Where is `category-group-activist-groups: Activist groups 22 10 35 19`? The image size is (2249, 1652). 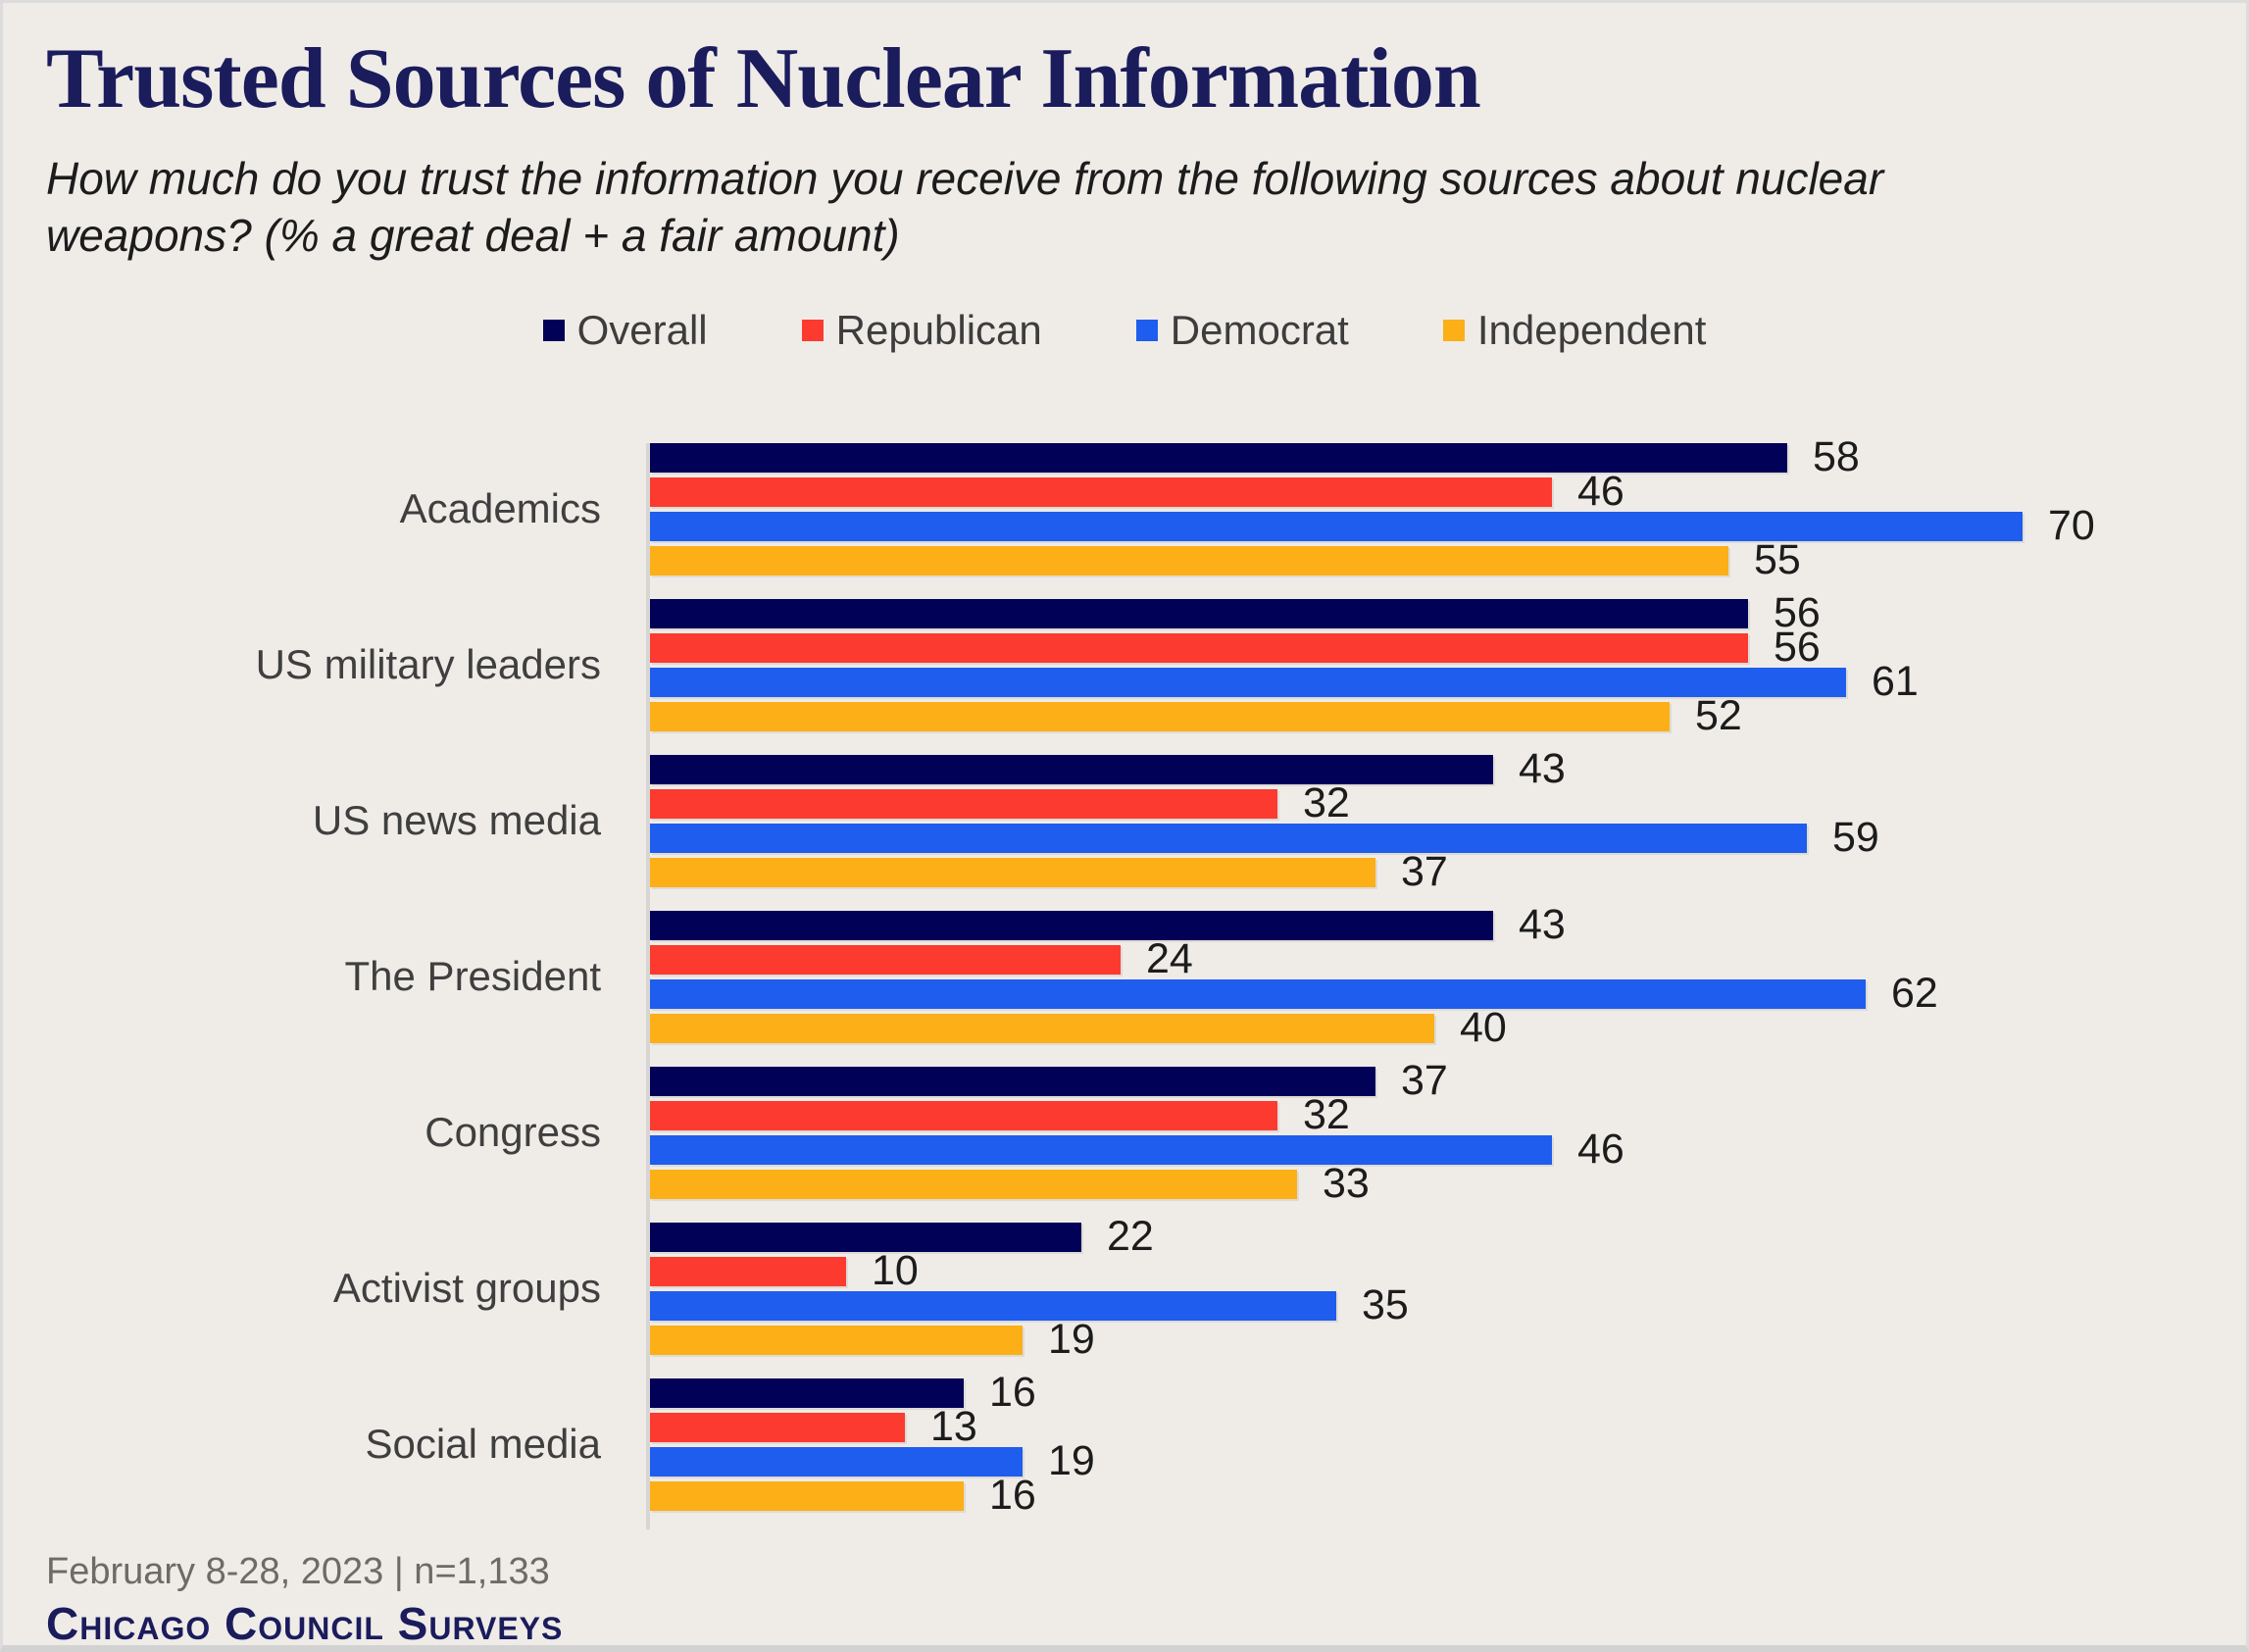 category-group-activist-groups: Activist groups 22 10 35 19 is located at coordinates (1124, 1297).